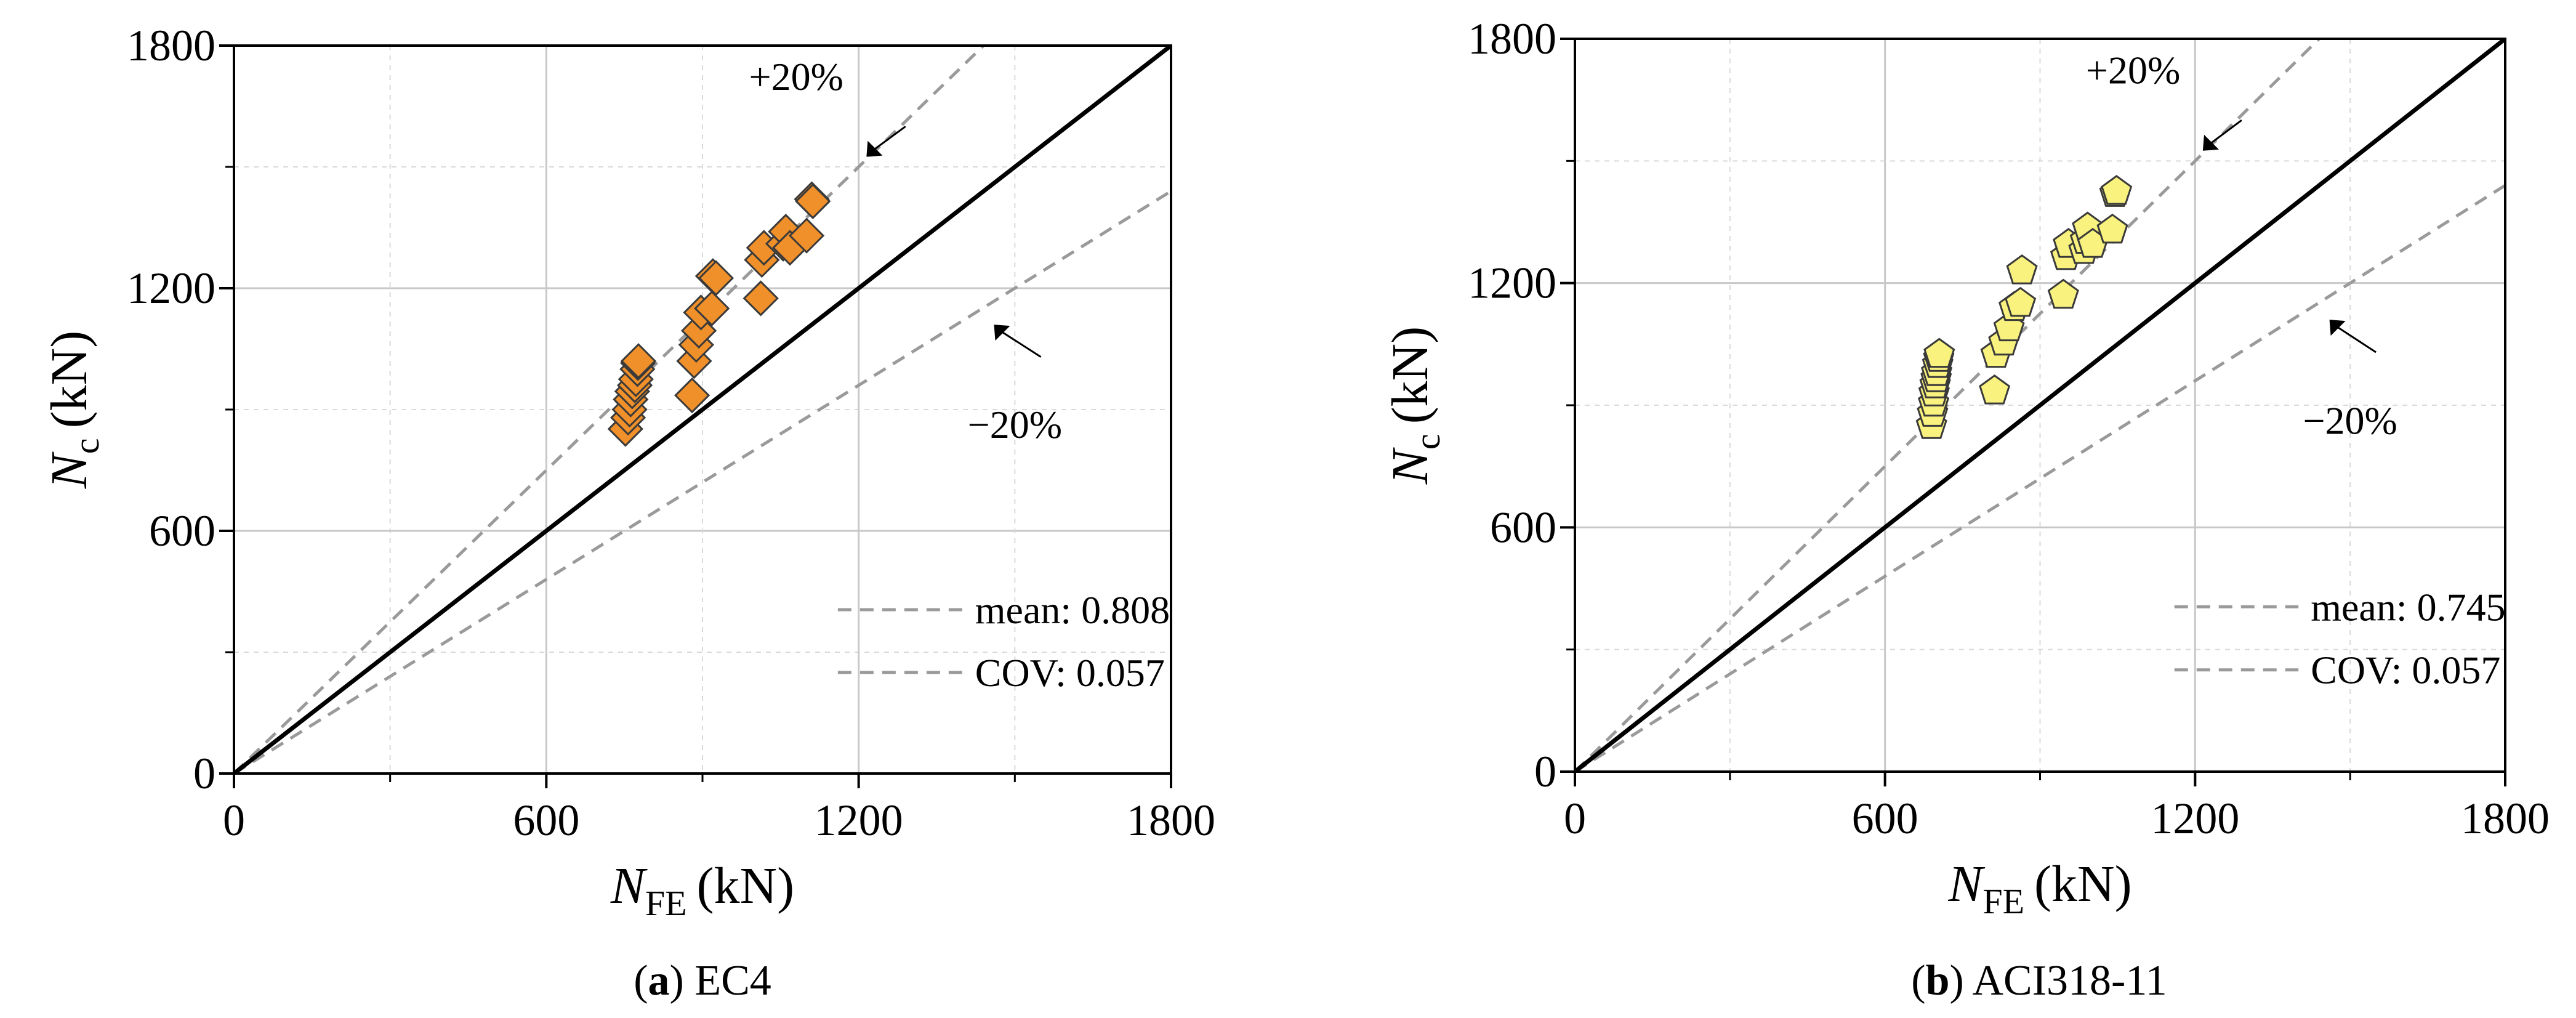 Image resolution: width=2576 pixels, height=1018 pixels. I want to click on panel-a-x-tick-label: 0, so click(234, 820).